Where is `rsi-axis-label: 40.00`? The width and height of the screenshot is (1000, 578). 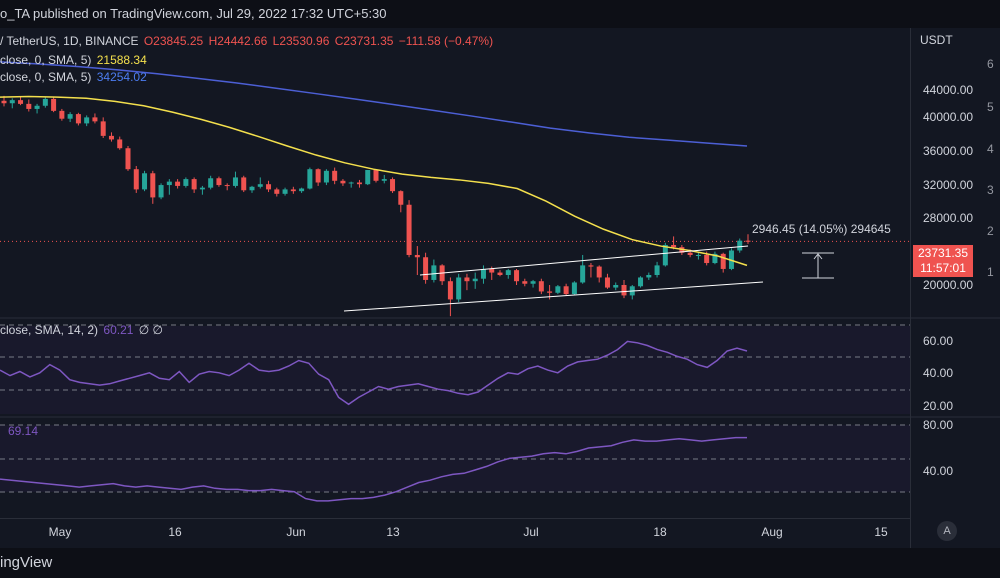
rsi-axis-label: 40.00 is located at coordinates (938, 373).